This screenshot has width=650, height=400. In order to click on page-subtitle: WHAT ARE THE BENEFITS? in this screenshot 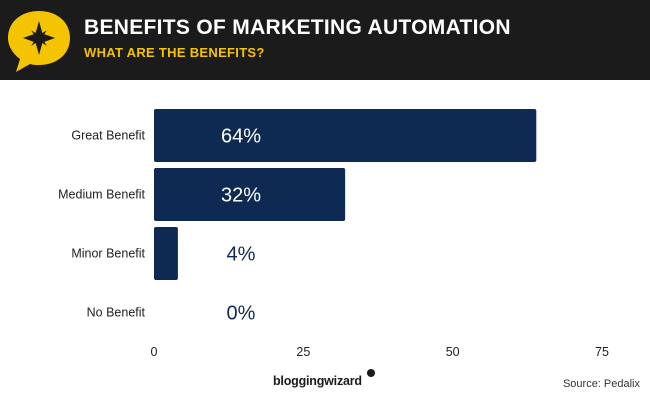, I will do `click(174, 52)`.